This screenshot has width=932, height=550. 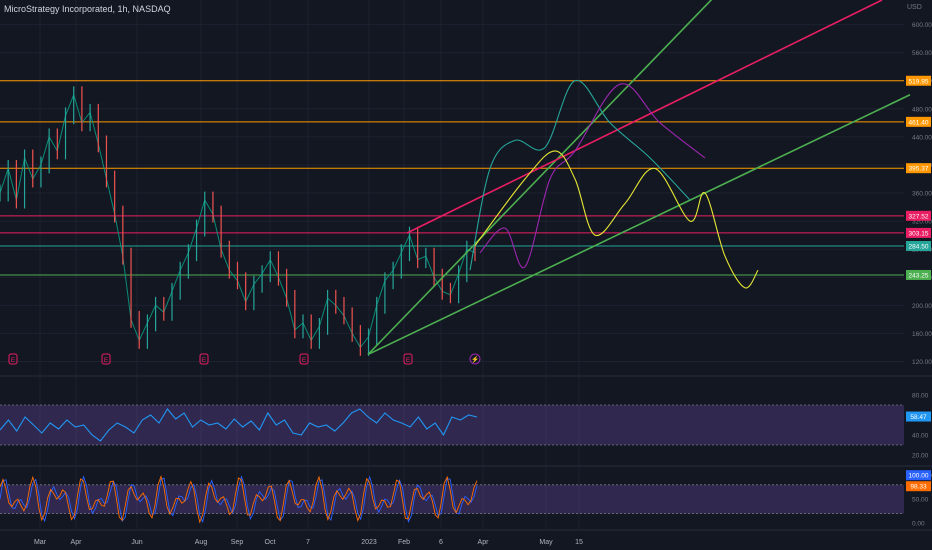 What do you see at coordinates (546, 542) in the screenshot?
I see `x-tick-label: May` at bounding box center [546, 542].